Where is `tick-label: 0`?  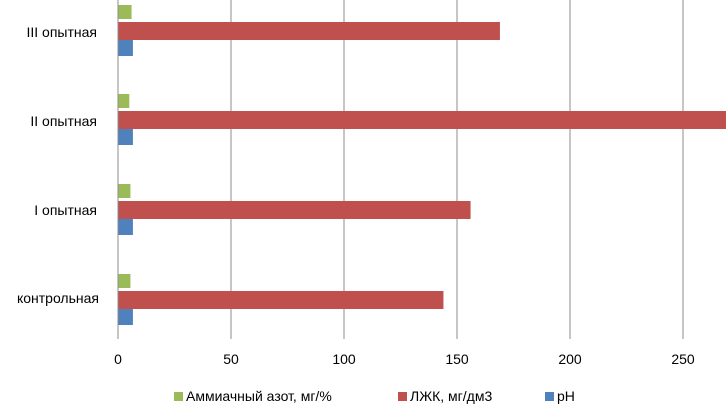
tick-label: 0 is located at coordinates (118, 359).